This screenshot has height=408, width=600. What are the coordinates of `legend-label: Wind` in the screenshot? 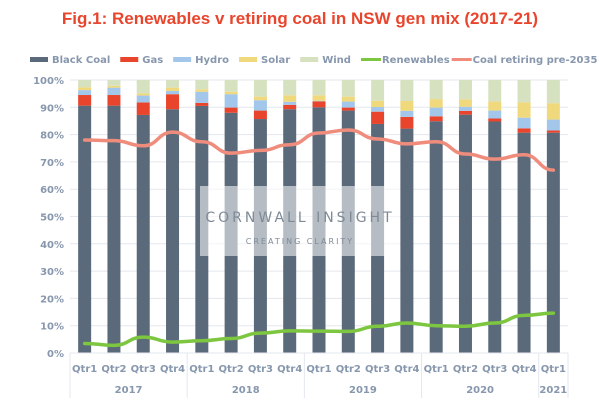 It's located at (336, 60).